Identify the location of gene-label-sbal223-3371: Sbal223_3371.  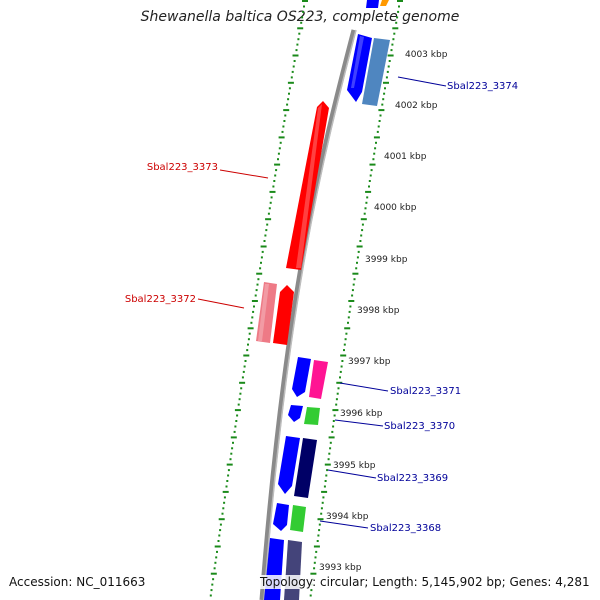
(425, 391).